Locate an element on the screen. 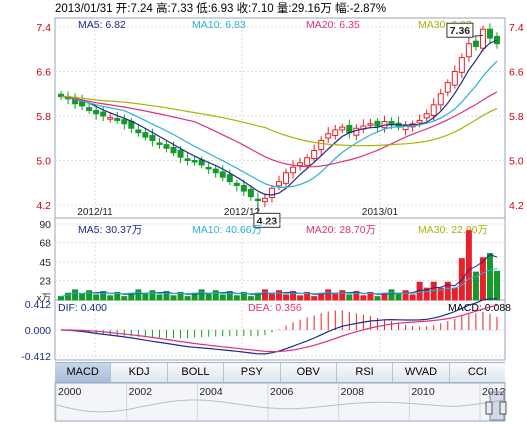  tab-boll: BOLL is located at coordinates (196, 372).